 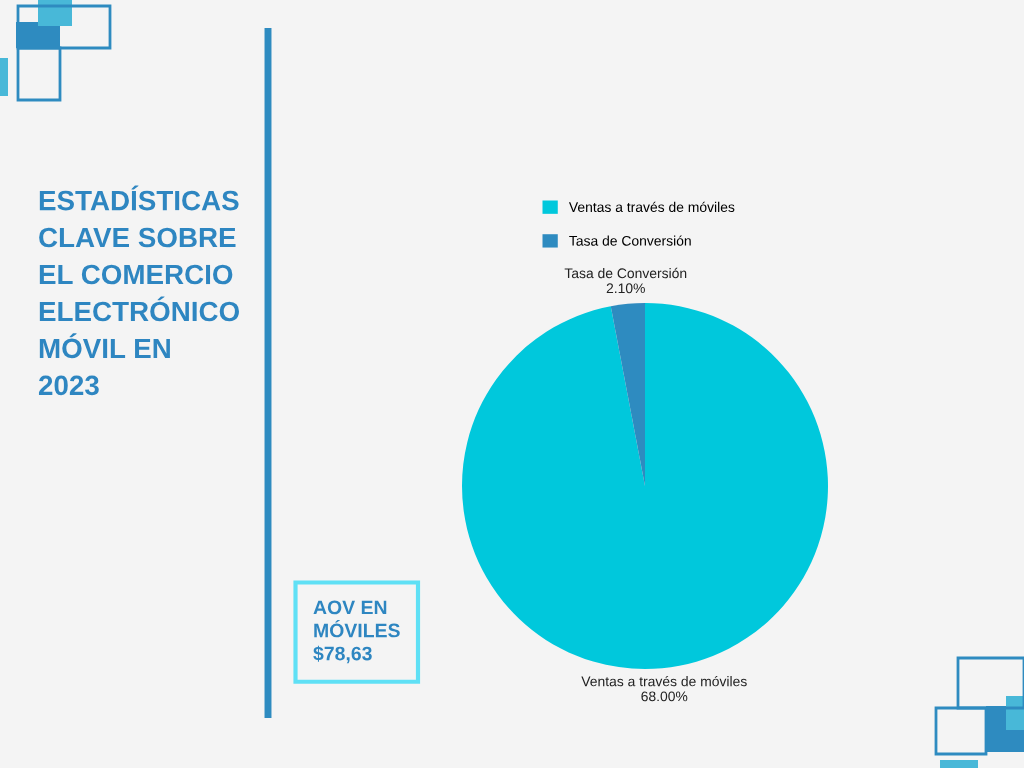 What do you see at coordinates (630, 240) in the screenshot?
I see `legend-label: Tasa de Conversión` at bounding box center [630, 240].